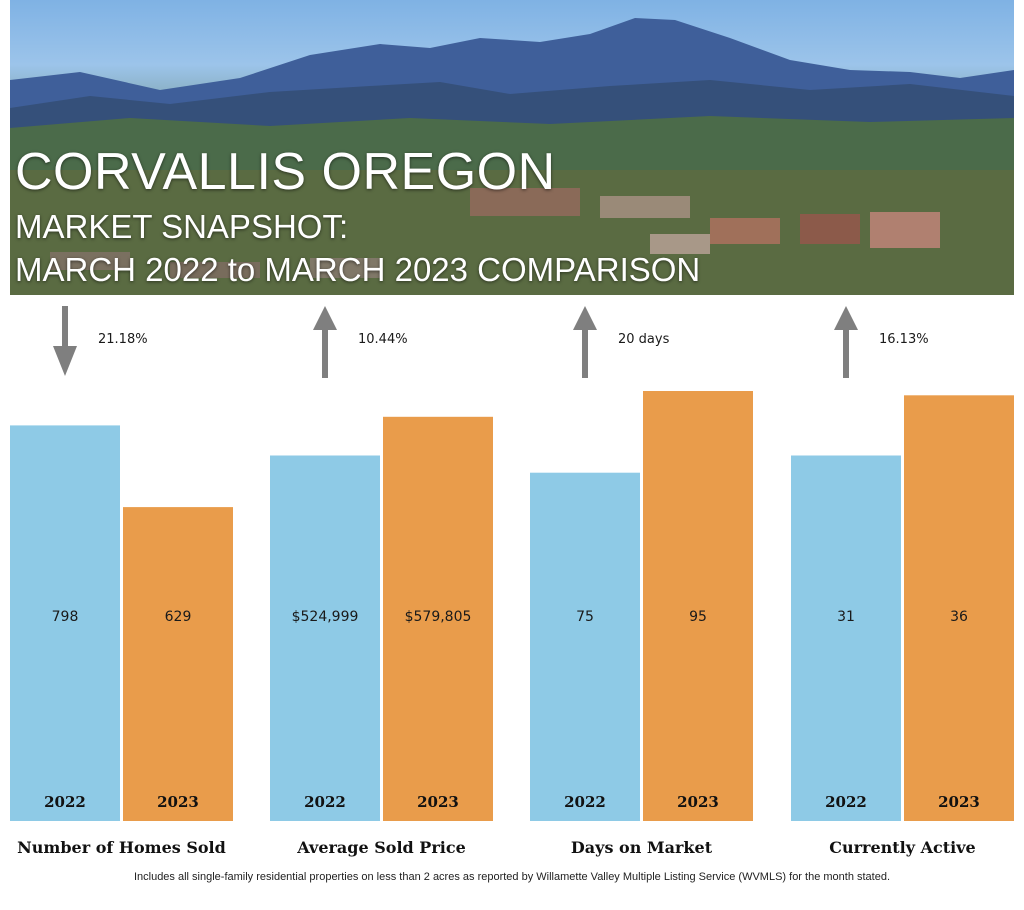  What do you see at coordinates (585, 617) in the screenshot?
I see `bar-value-2022-2: 75` at bounding box center [585, 617].